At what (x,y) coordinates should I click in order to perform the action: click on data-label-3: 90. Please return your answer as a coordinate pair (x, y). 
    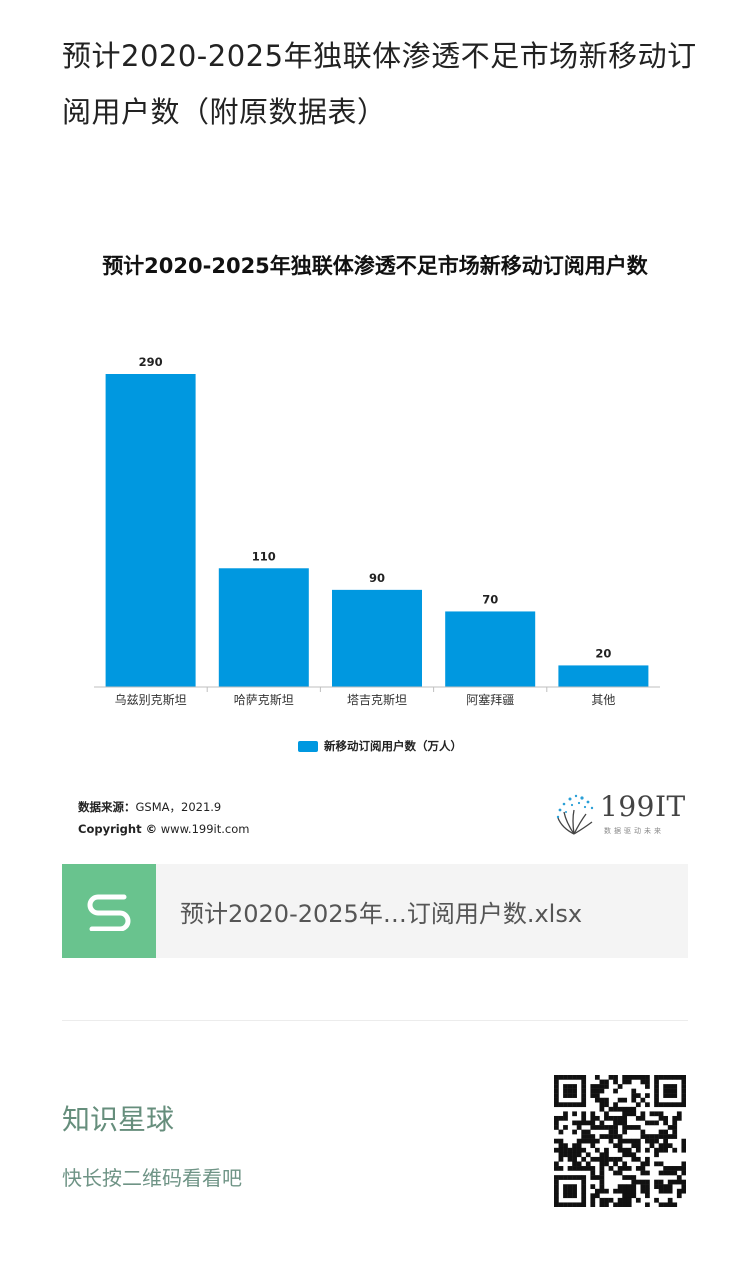
    Looking at the image, I should click on (377, 578).